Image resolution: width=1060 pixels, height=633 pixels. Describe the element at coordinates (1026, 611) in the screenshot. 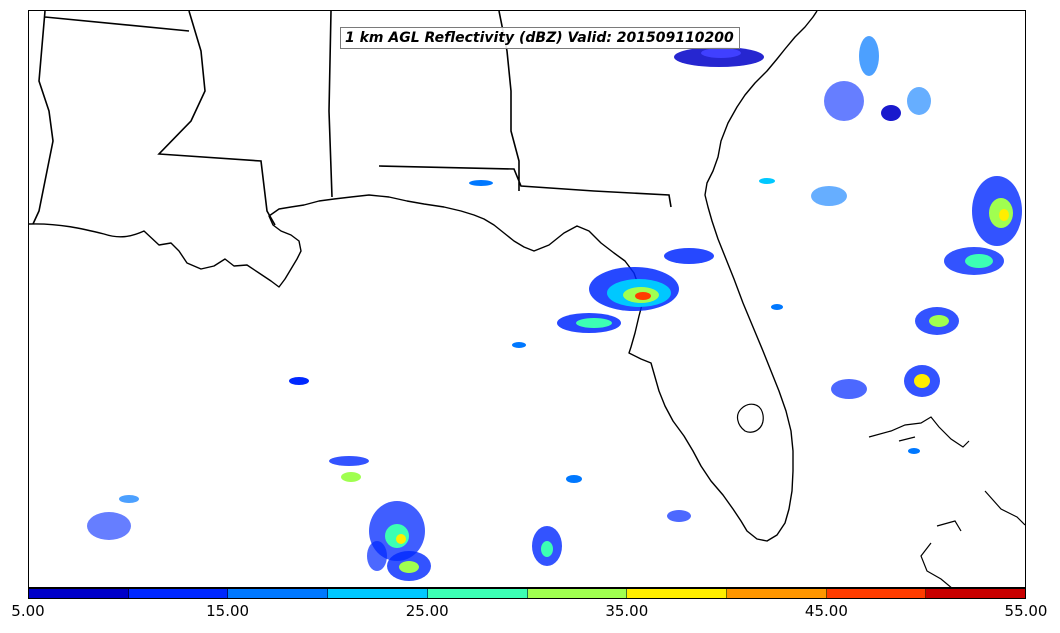

I see `colorbar-tick: 55.00` at that location.